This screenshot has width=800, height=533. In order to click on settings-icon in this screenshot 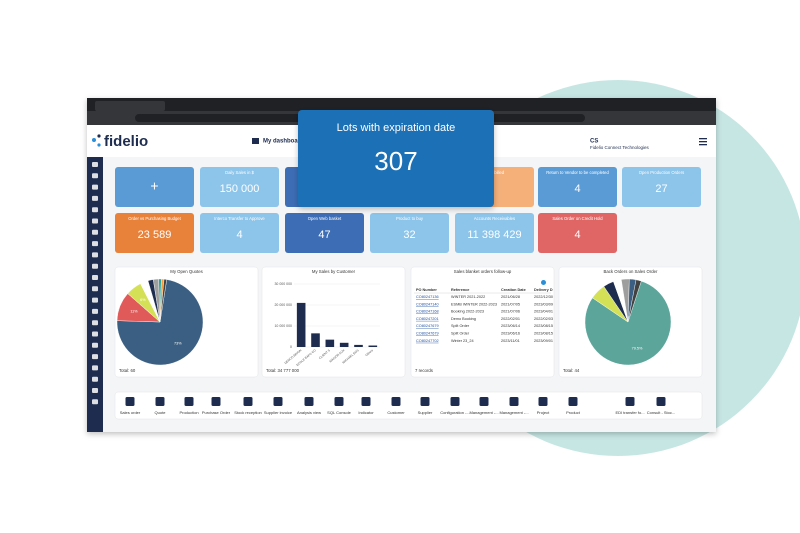, I will do `click(543, 282)`.